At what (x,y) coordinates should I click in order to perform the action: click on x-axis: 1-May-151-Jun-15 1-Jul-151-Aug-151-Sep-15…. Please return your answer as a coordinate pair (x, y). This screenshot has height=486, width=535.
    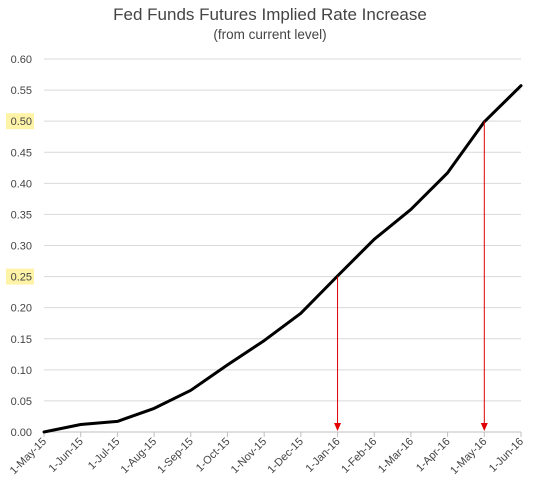
    Looking at the image, I should click on (267, 454).